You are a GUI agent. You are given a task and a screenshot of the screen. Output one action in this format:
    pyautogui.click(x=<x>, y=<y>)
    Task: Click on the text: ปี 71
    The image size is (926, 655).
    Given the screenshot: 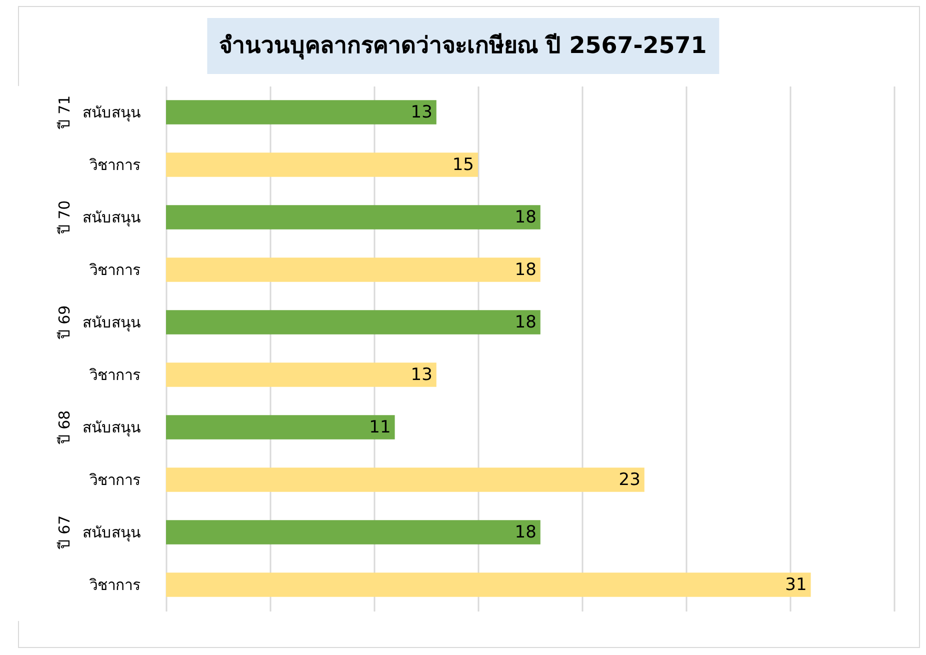 What is the action you would take?
    pyautogui.click(x=64, y=112)
    